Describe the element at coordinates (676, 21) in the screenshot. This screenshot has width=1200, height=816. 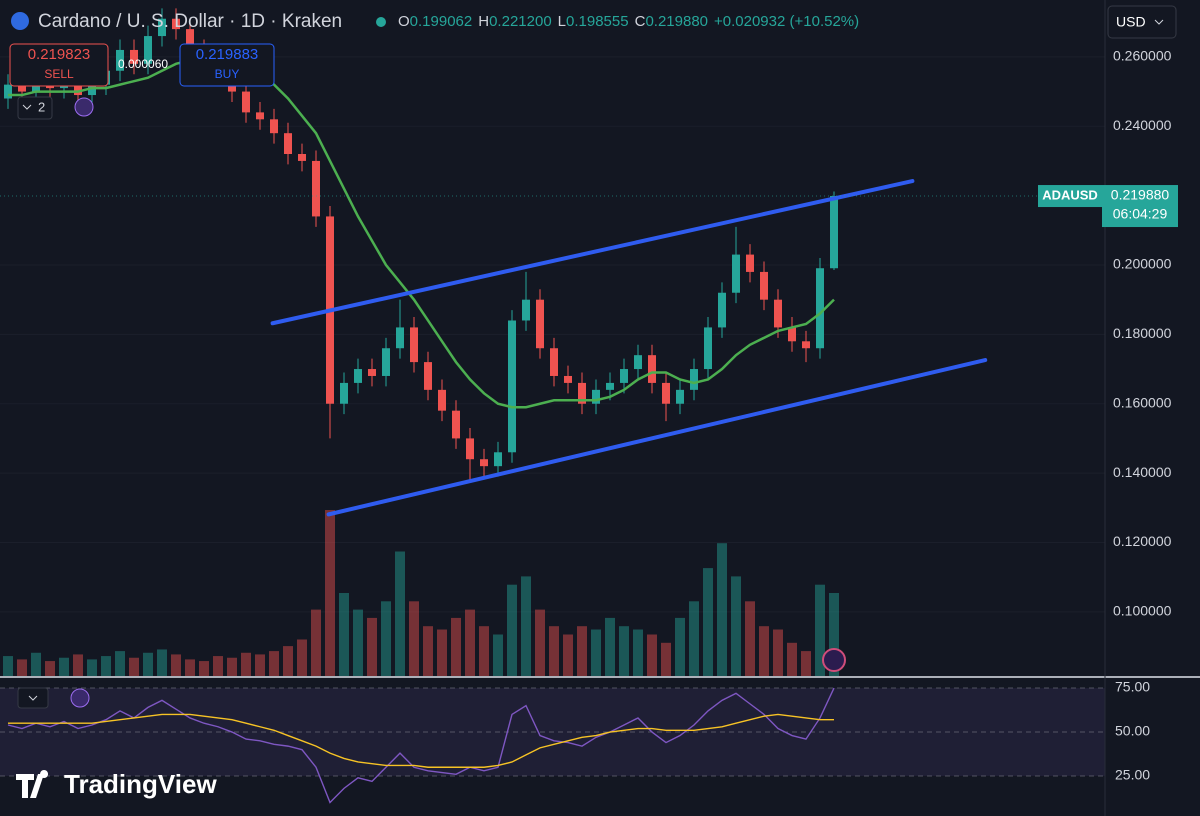
I see `ohlc-value: 0.219880` at that location.